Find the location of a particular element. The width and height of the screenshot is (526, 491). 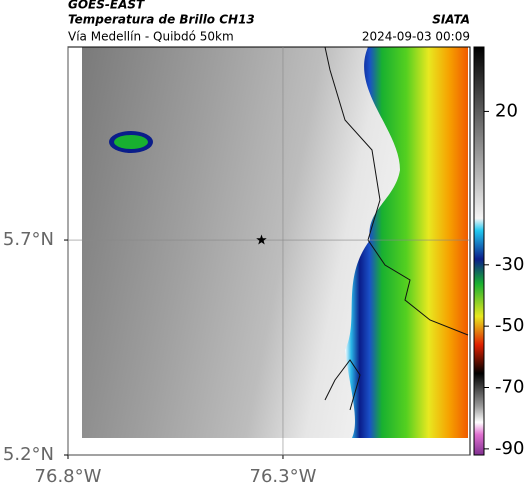

colorbar-tick-label: -50 is located at coordinates (509, 325).